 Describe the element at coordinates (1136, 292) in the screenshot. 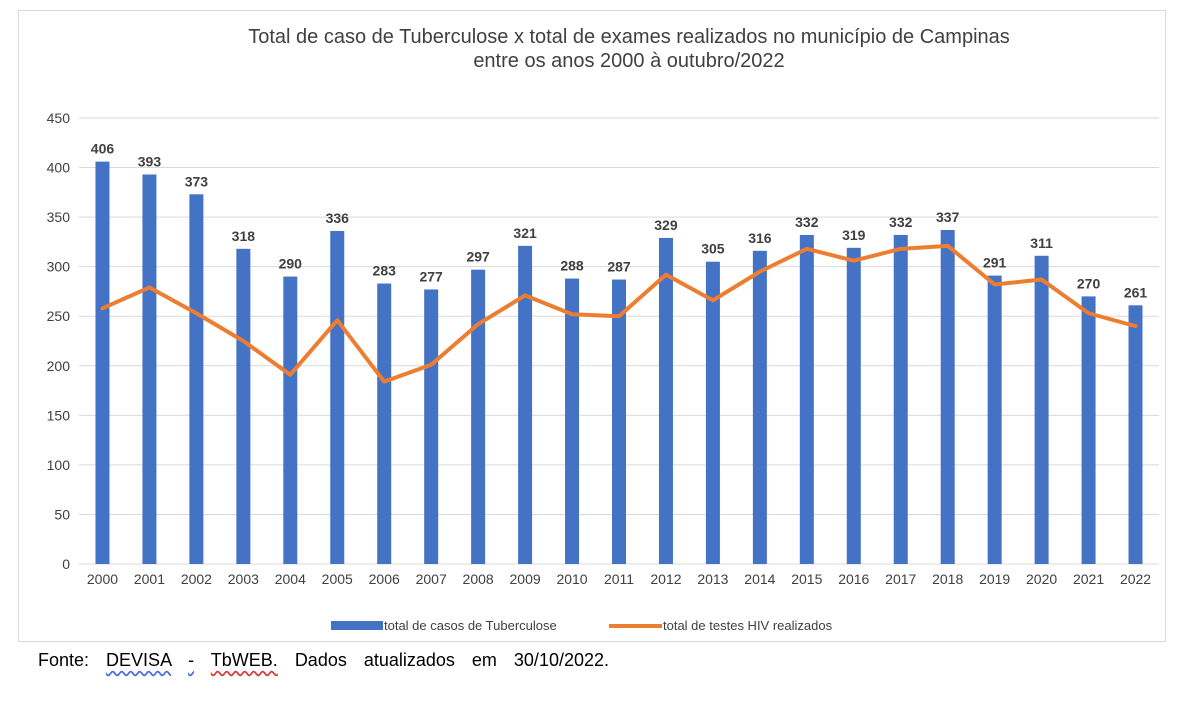

I see `bar-value-label: 261` at that location.